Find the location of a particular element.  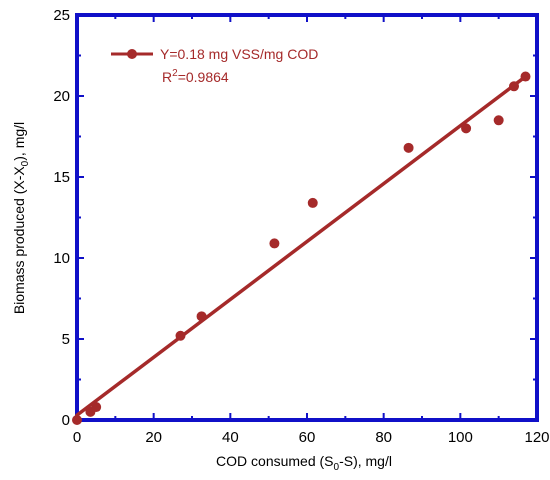

x-tick-label: 80 is located at coordinates (383, 437).